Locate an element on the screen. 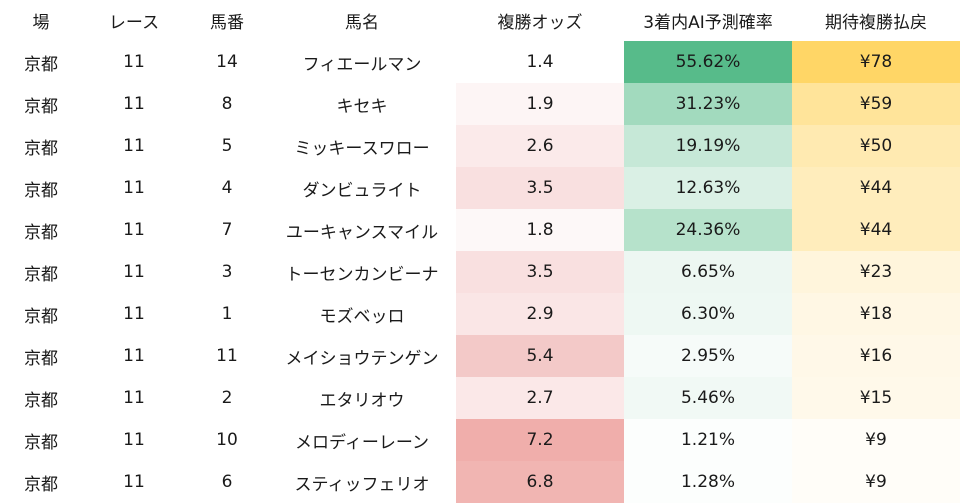  cell-horse-name: メロディーレーン is located at coordinates (362, 442).